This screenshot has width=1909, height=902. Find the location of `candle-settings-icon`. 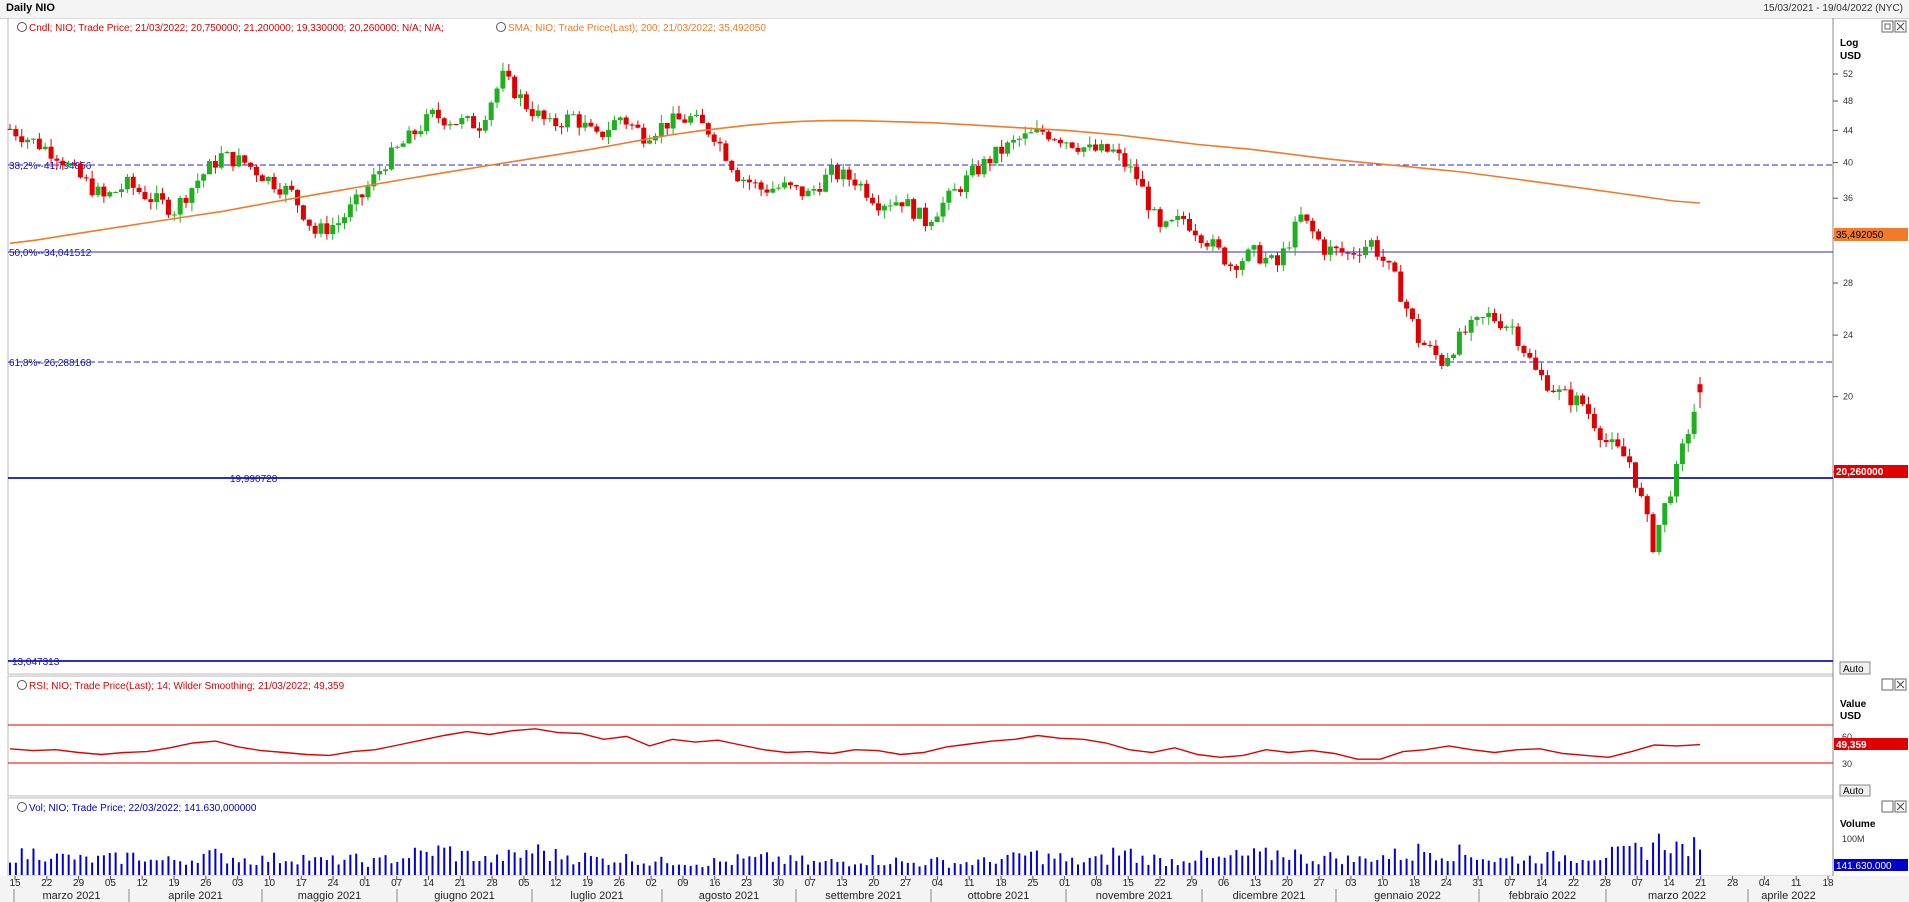

candle-settings-icon is located at coordinates (22, 27).